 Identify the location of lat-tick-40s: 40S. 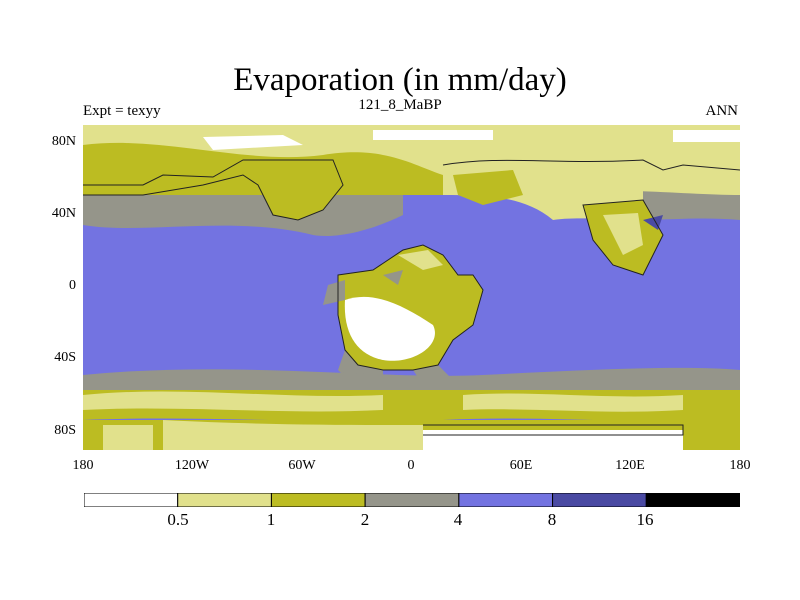
(65, 357).